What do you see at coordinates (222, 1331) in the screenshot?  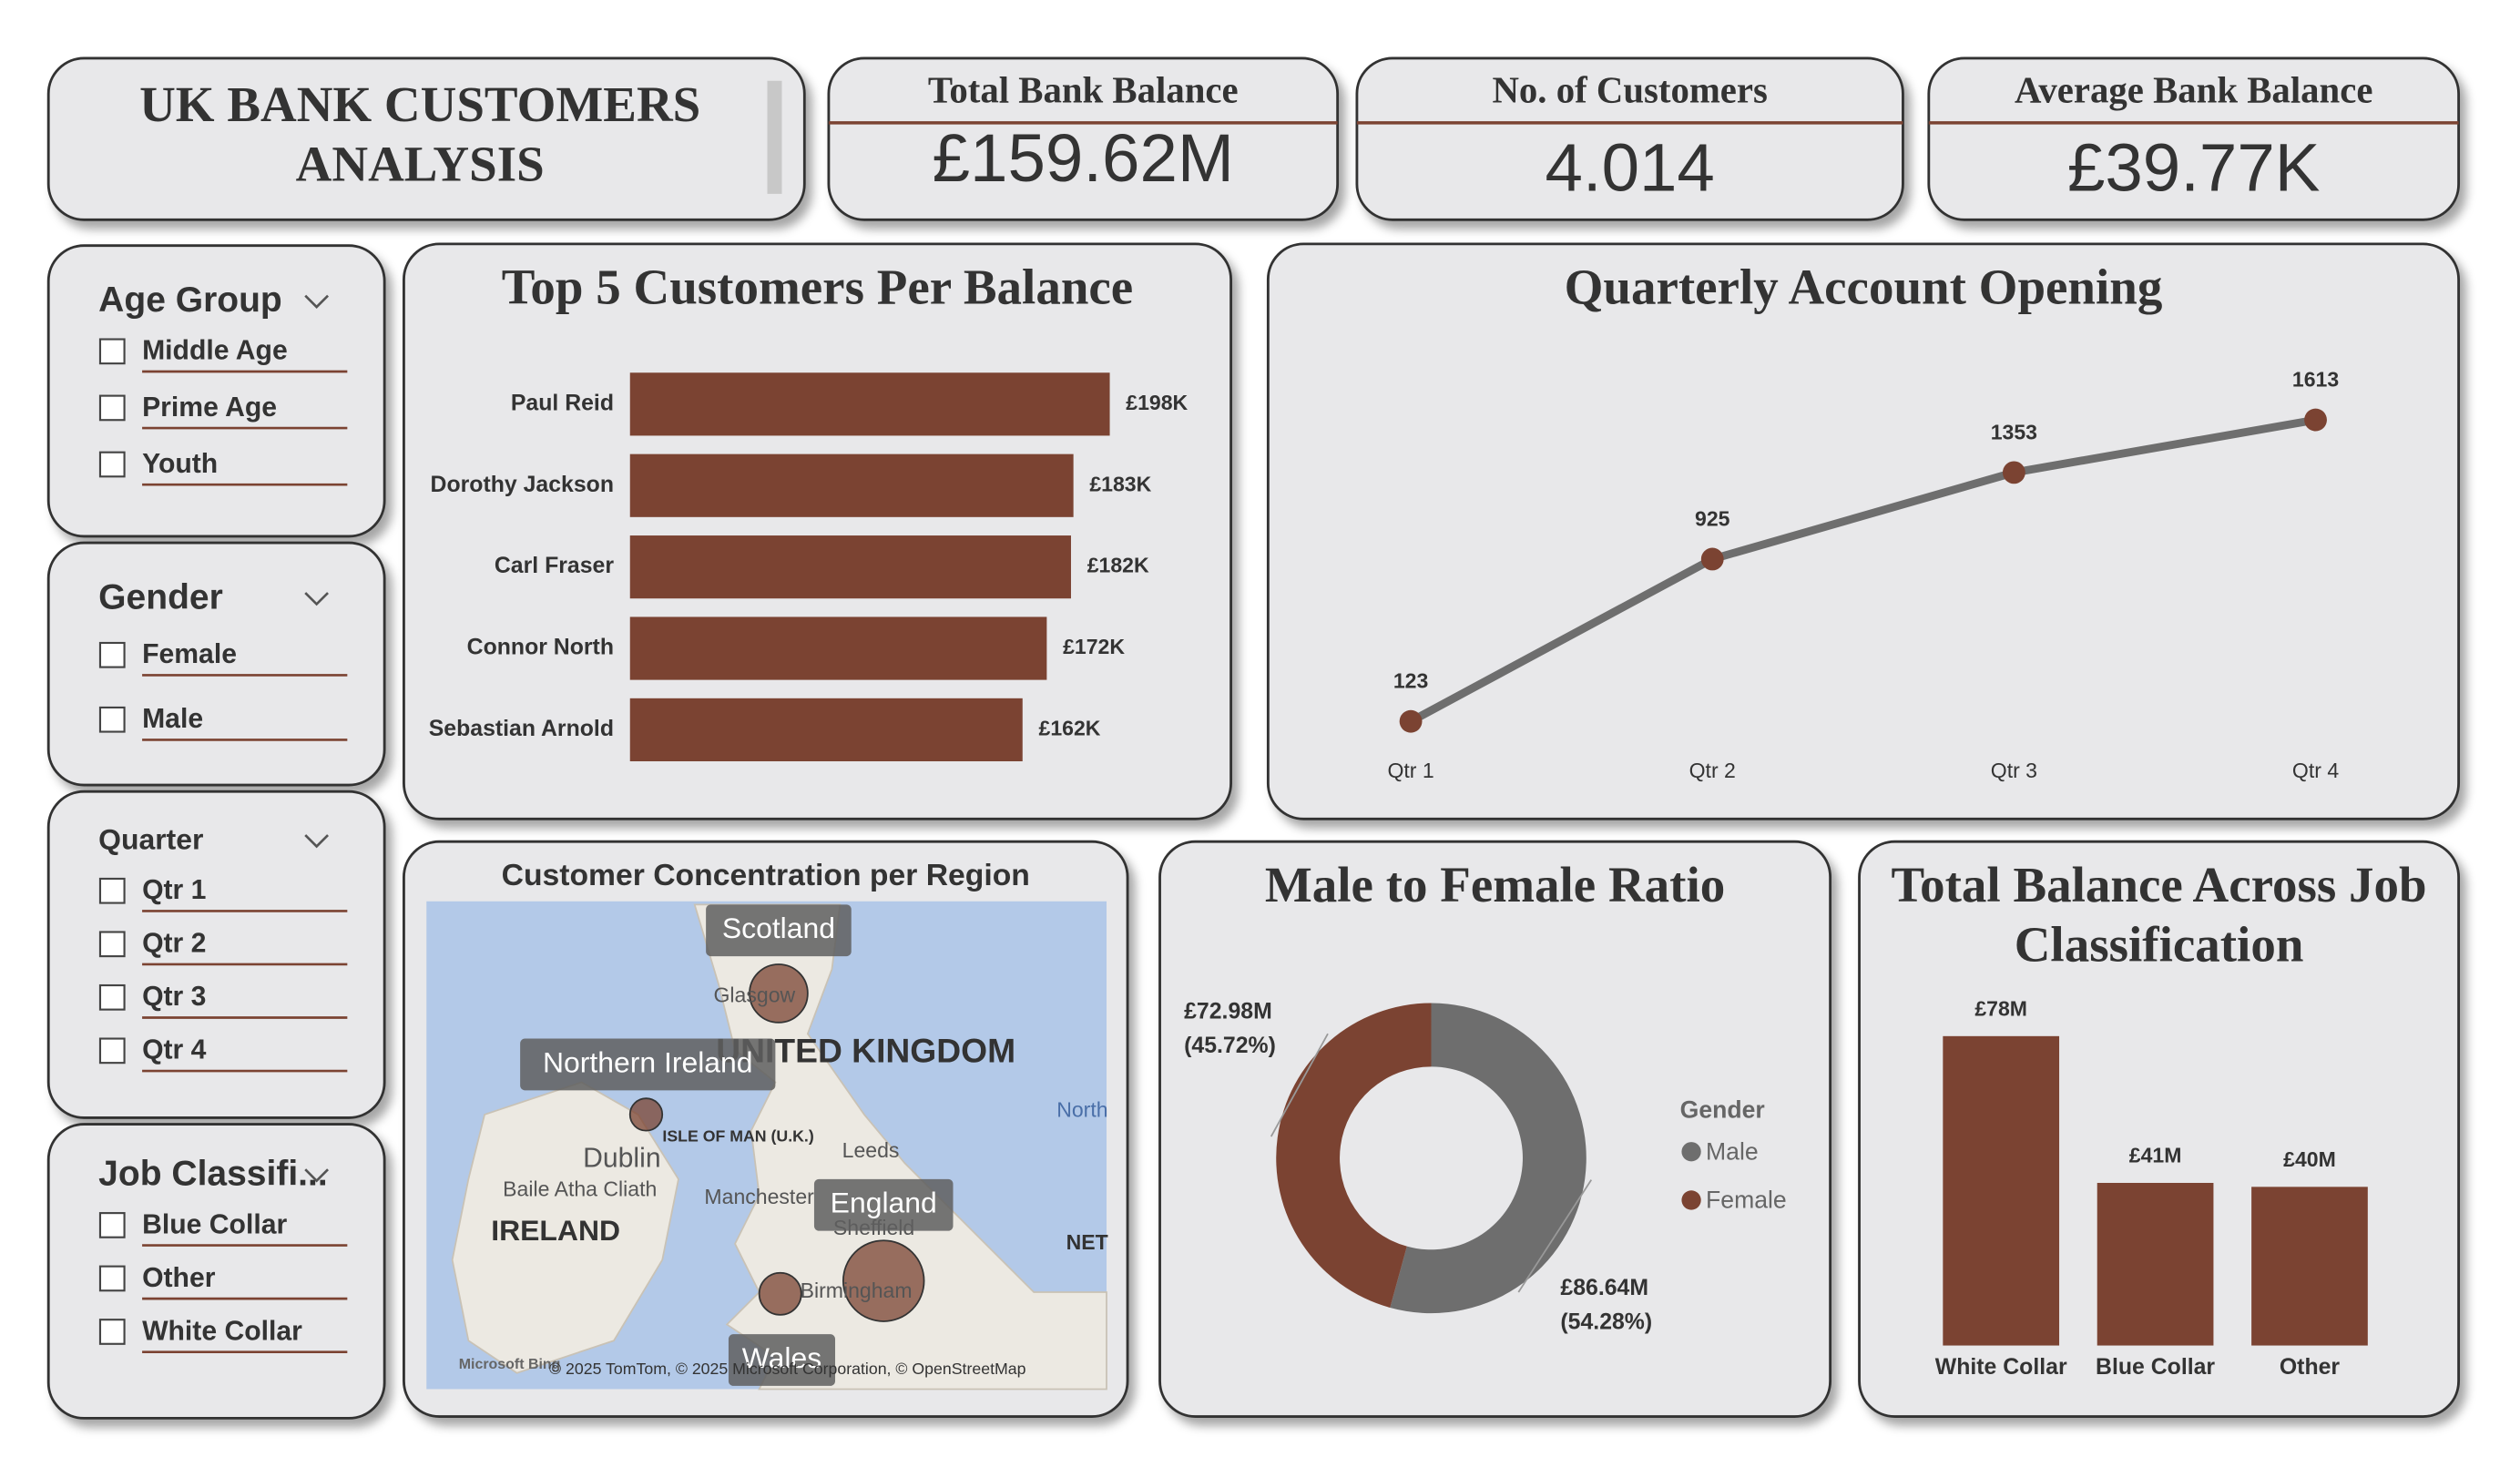 I see `slicer-option: White Collar` at bounding box center [222, 1331].